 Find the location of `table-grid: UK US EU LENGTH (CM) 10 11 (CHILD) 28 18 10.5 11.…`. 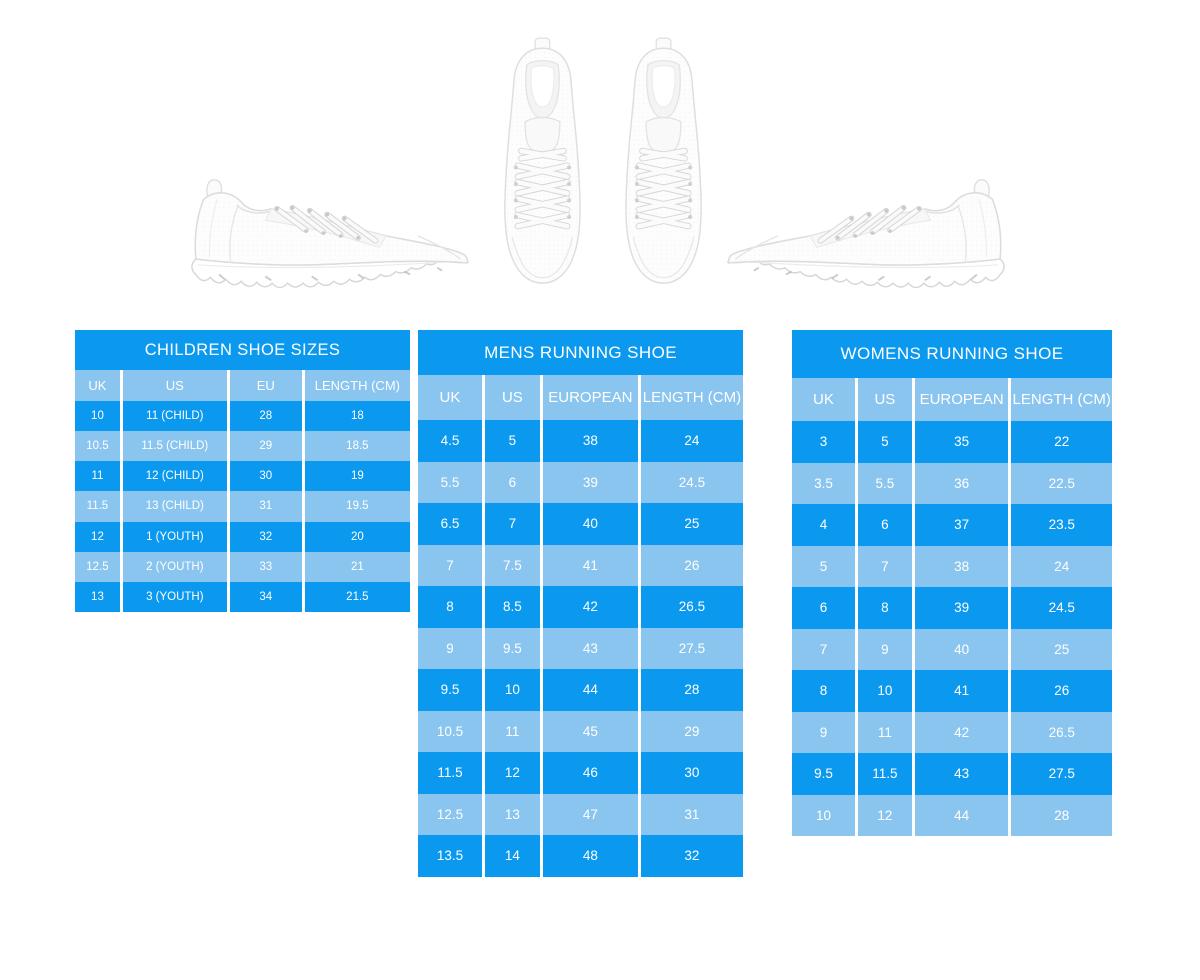

table-grid: UK US EU LENGTH (CM) 10 11 (CHILD) 28 18 10.5 11.… is located at coordinates (242, 491).